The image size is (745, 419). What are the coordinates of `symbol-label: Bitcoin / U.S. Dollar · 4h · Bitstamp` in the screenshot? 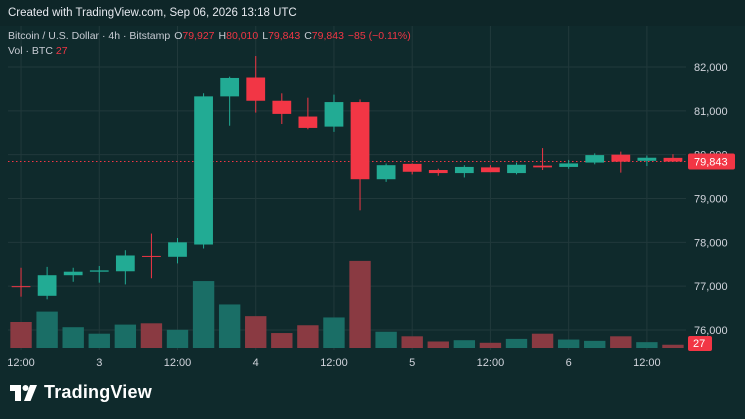 It's located at (89, 36).